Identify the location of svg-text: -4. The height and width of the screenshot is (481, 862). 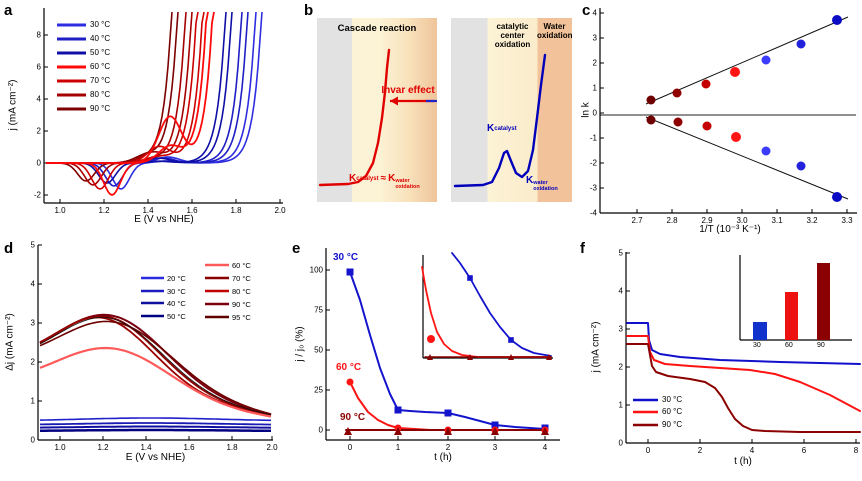
(594, 213).